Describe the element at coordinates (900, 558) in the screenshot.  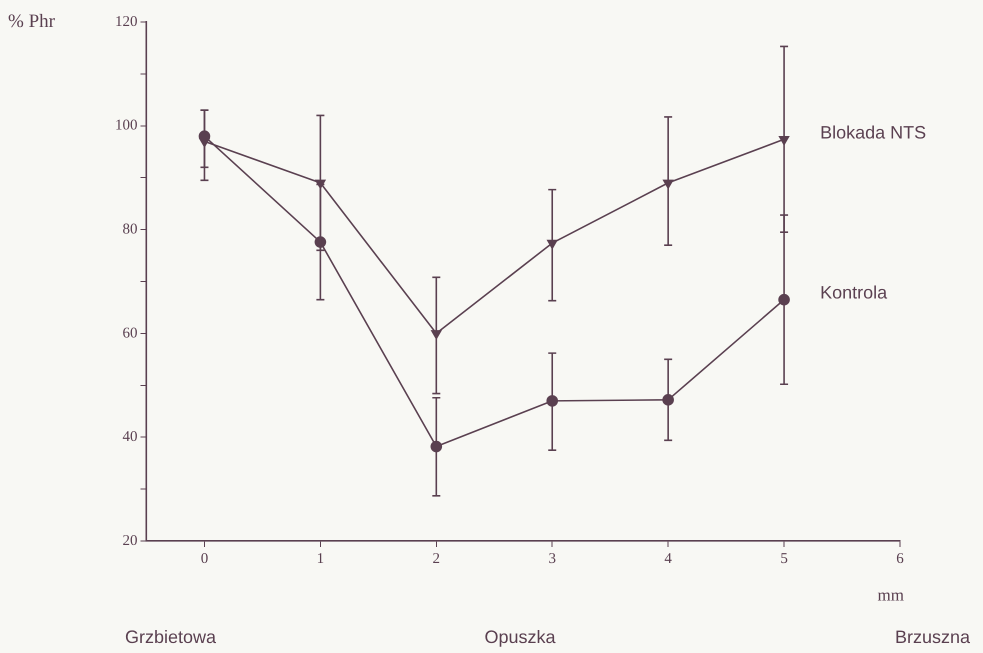
I see `x-tick-label: 6` at that location.